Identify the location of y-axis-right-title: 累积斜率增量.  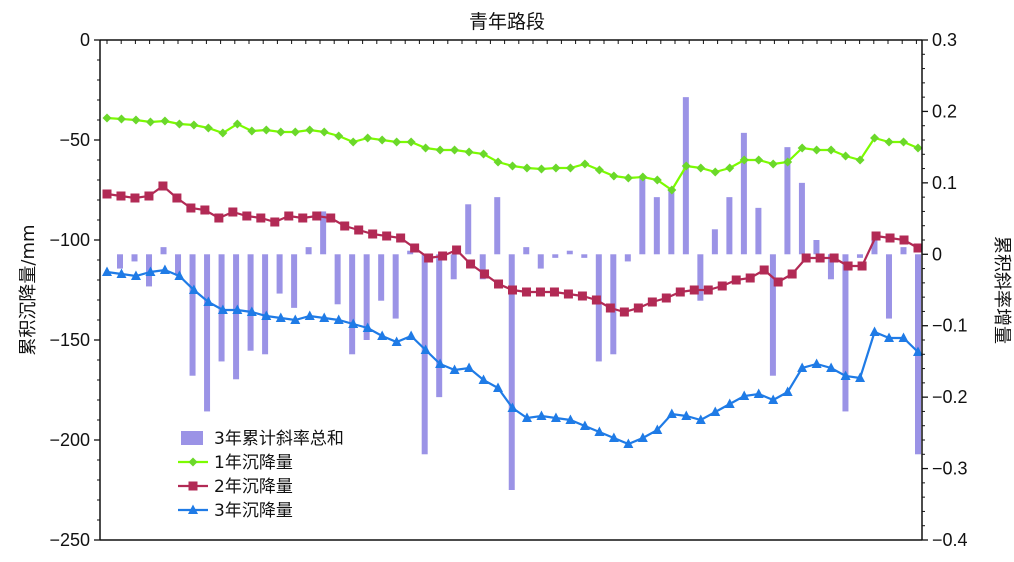
(1001, 290).